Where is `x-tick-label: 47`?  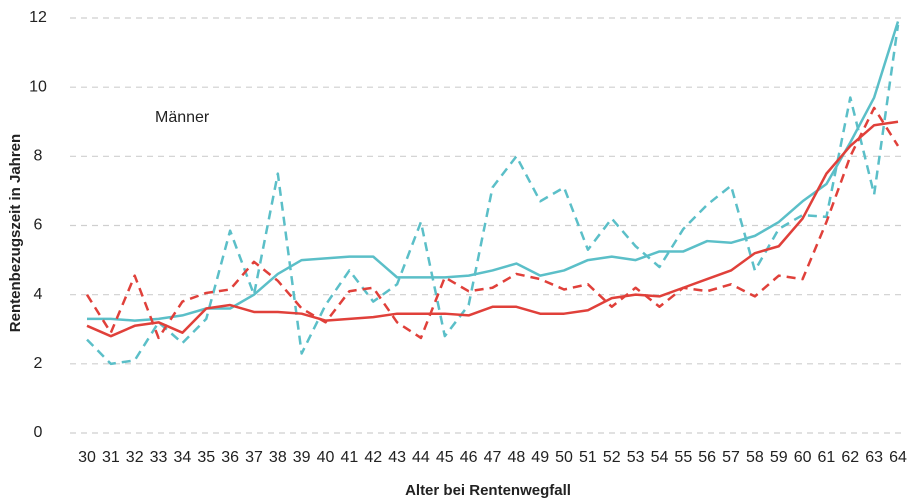
x-tick-label: 47 is located at coordinates (493, 457).